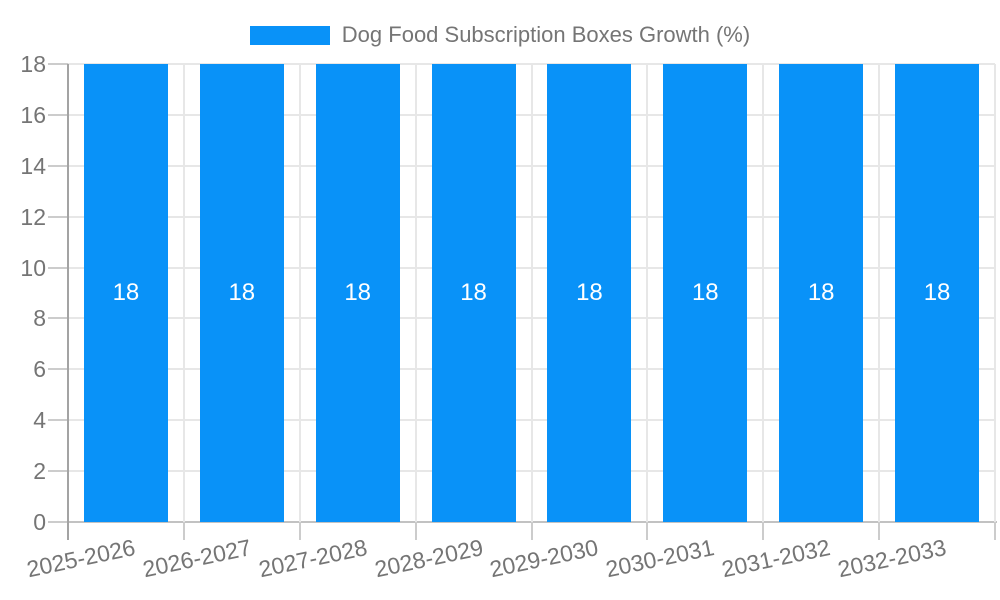 This screenshot has height=600, width=1000. What do you see at coordinates (546, 34) in the screenshot?
I see `legend-label: Dog Food Subscription Boxes Growth (%)` at bounding box center [546, 34].